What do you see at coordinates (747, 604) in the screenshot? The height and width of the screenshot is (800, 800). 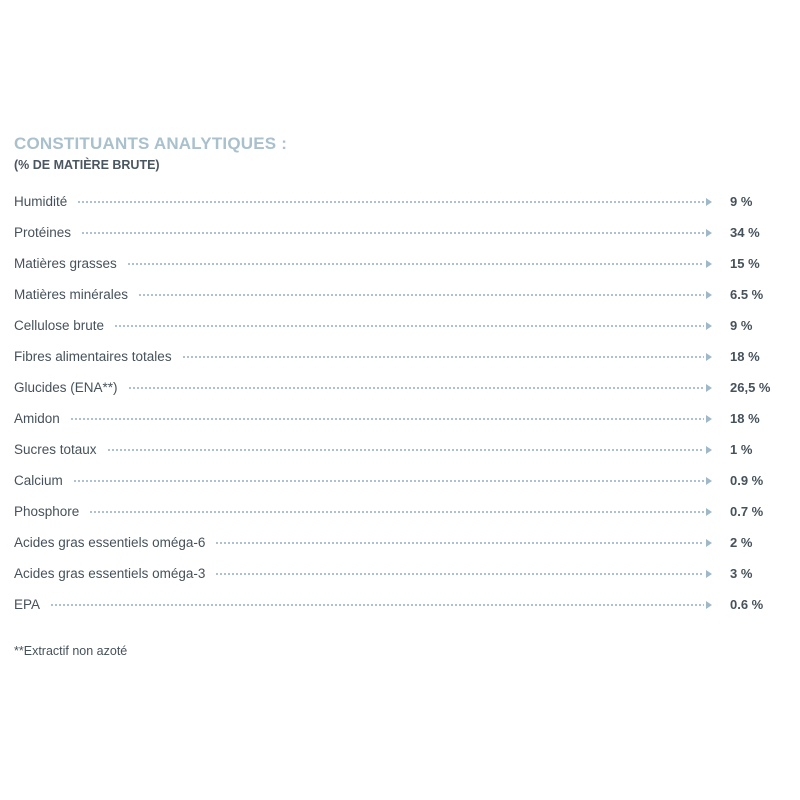 I see `constituent-value: 0.6 %` at bounding box center [747, 604].